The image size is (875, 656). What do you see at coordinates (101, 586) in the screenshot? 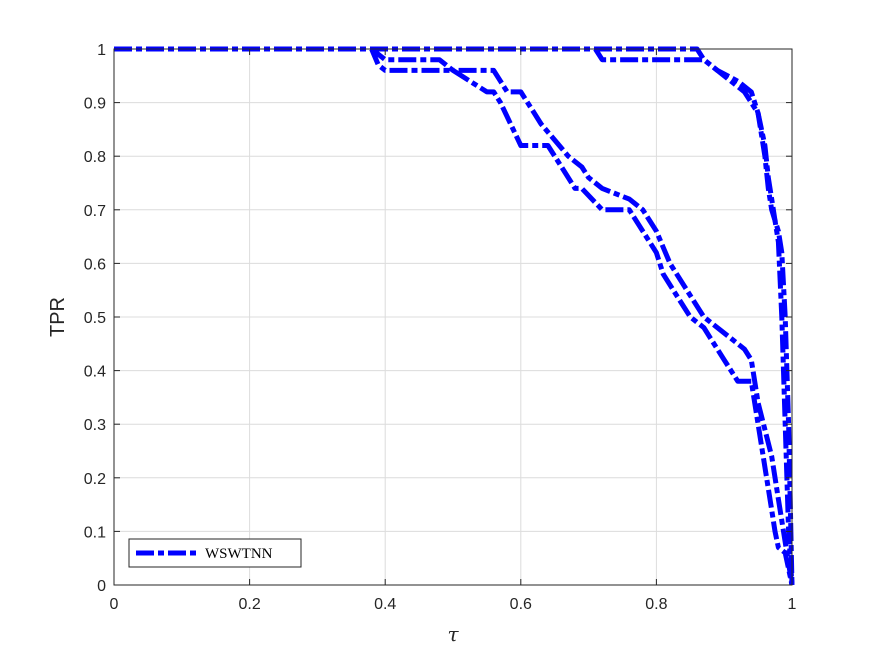
I see `y-tick-label: 0` at bounding box center [101, 586].